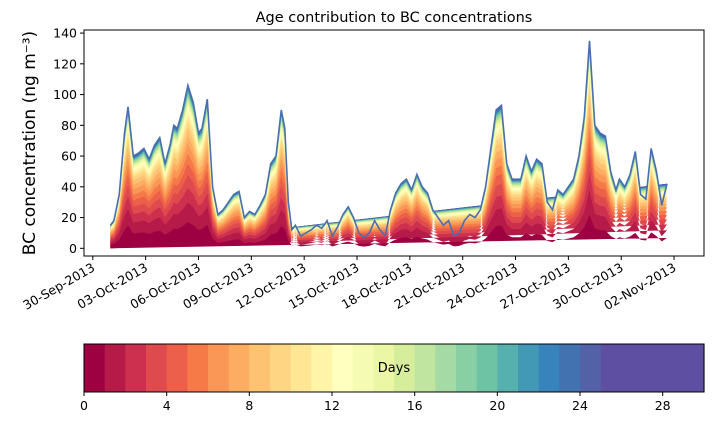 The width and height of the screenshot is (714, 425). What do you see at coordinates (65, 33) in the screenshot?
I see `y-tick-label: 140` at bounding box center [65, 33].